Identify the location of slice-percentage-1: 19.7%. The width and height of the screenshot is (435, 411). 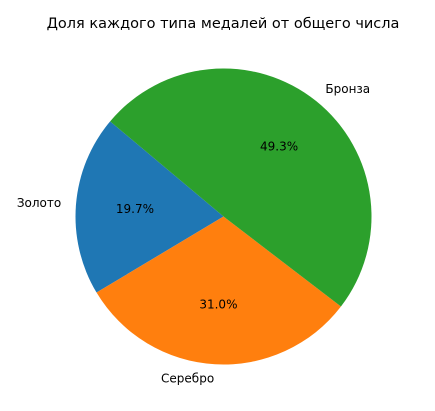
(135, 209).